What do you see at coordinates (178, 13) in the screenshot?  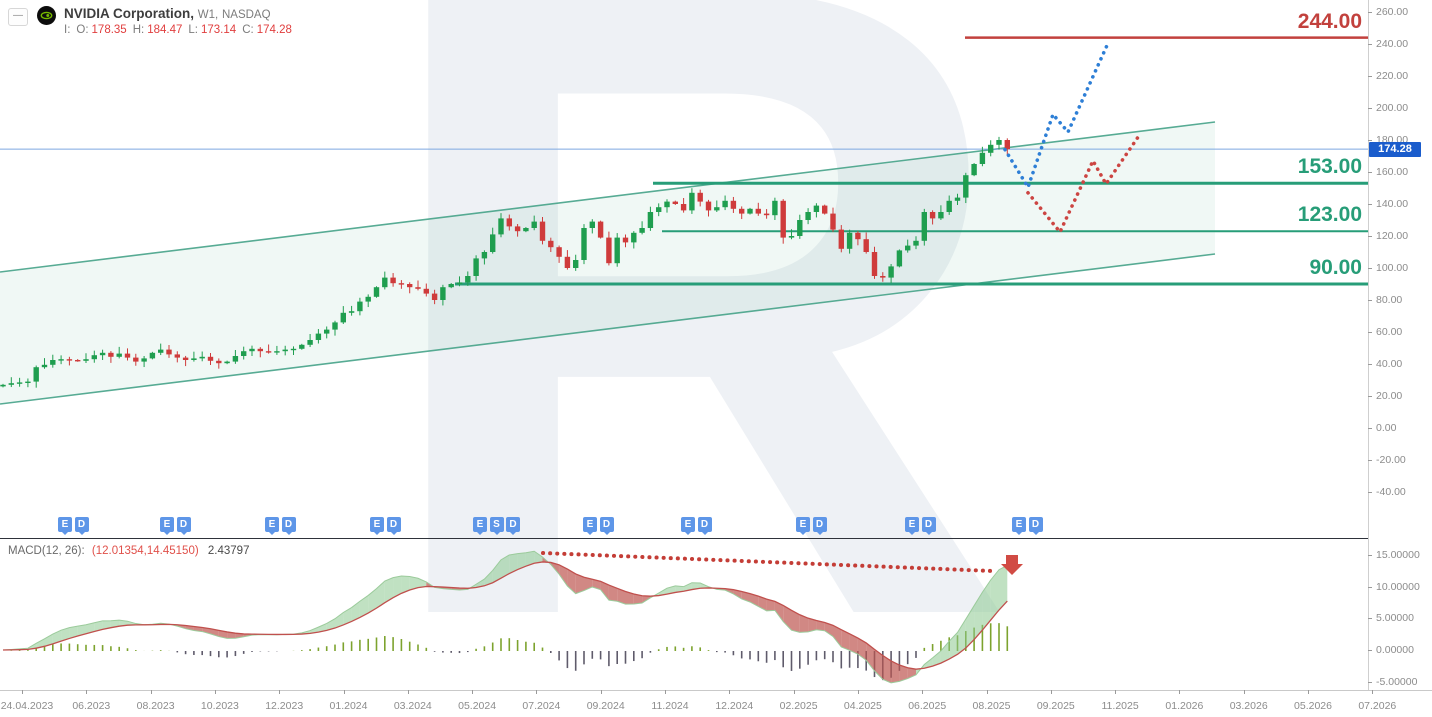 I see `symbol-title: NVIDIA Corporation, W1, NASDAQ` at bounding box center [178, 13].